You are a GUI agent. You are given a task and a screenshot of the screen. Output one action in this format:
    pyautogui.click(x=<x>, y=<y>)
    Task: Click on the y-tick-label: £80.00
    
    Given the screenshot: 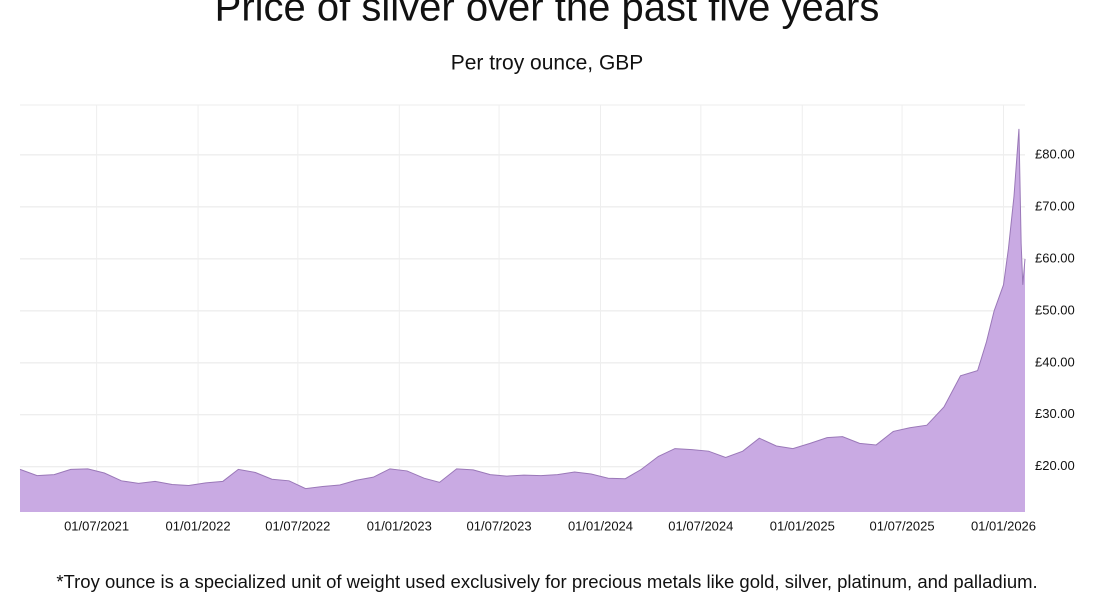 What is the action you would take?
    pyautogui.click(x=1055, y=153)
    